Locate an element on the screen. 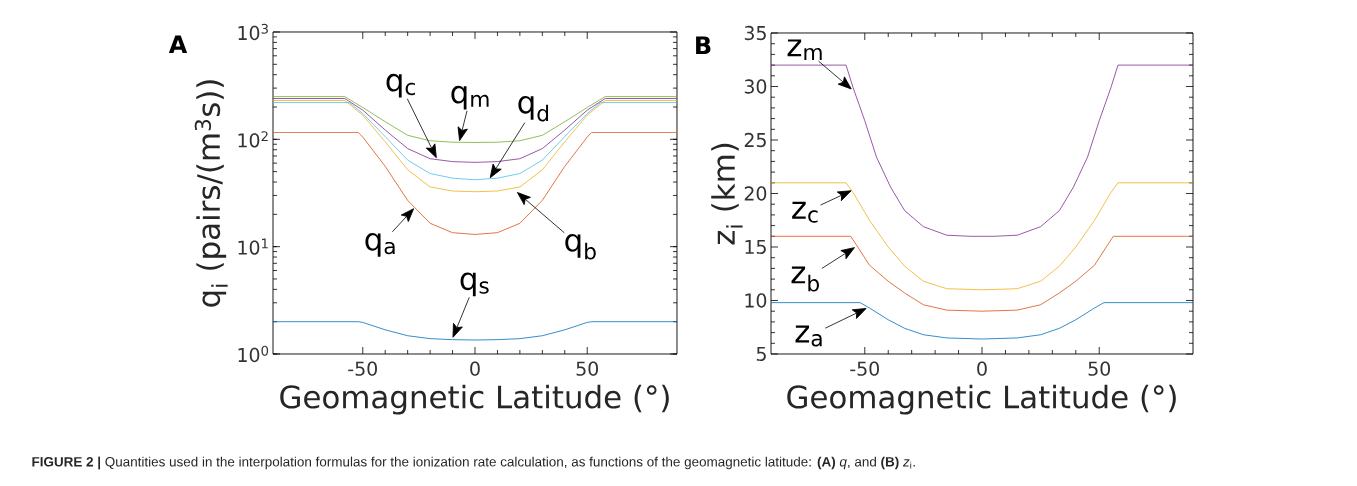 This screenshot has height=486, width=1357. annotation: q$_{b}$ is located at coordinates (580, 246).